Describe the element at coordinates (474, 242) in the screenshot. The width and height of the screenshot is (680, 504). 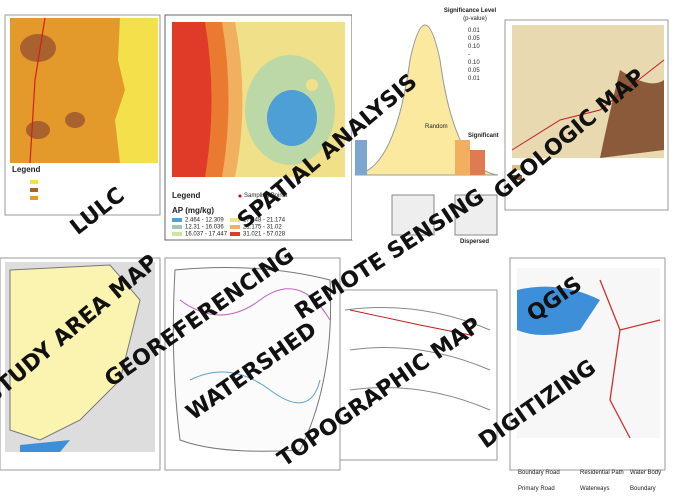
I see `pattern-label: Dispersed` at that location.